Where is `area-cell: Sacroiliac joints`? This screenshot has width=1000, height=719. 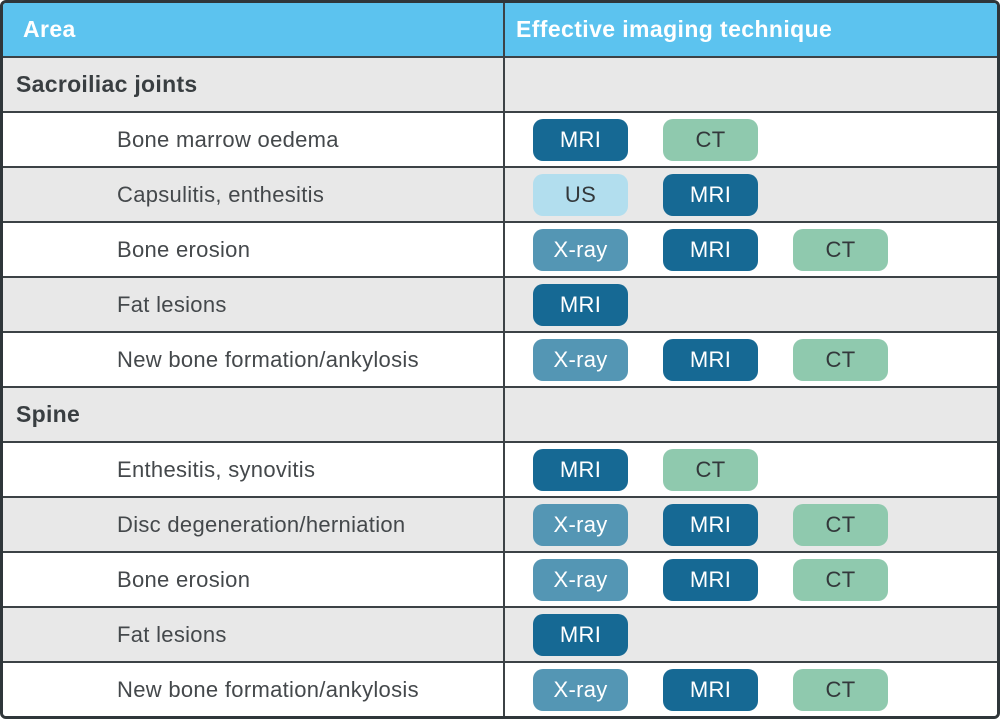 area-cell: Sacroiliac joints is located at coordinates (253, 84).